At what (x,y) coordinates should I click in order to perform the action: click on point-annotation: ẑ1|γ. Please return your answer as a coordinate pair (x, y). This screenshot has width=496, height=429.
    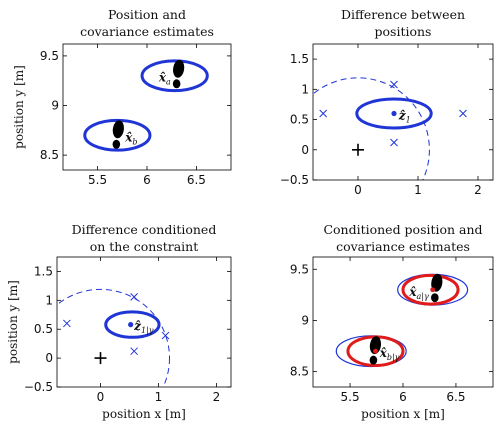
    Looking at the image, I should click on (143, 327).